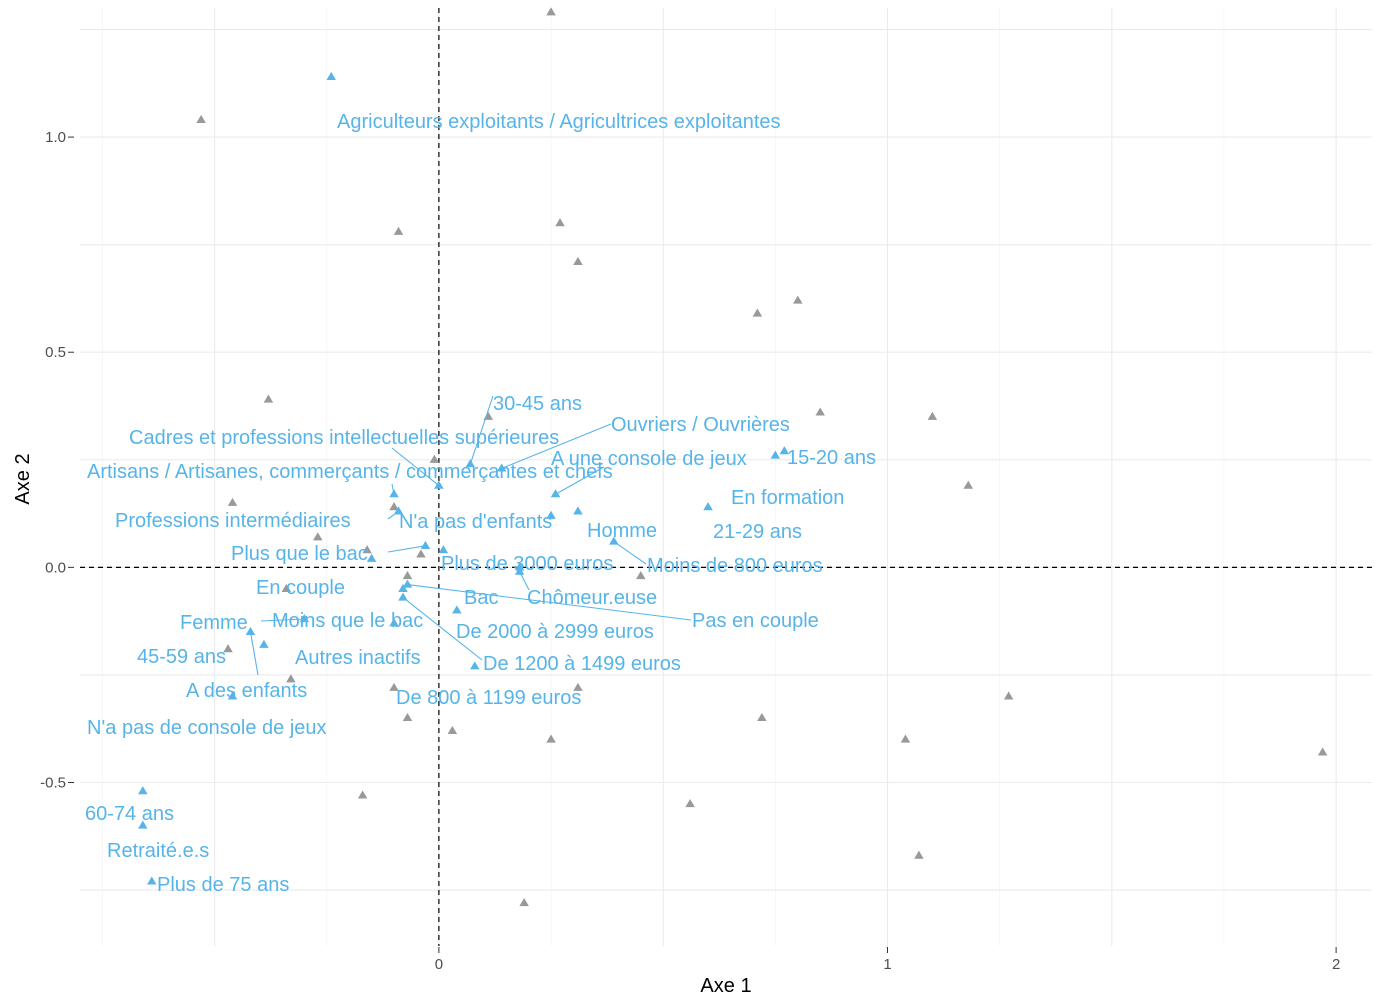 The height and width of the screenshot is (998, 1380). I want to click on category-label: Moins de 800 euros, so click(735, 566).